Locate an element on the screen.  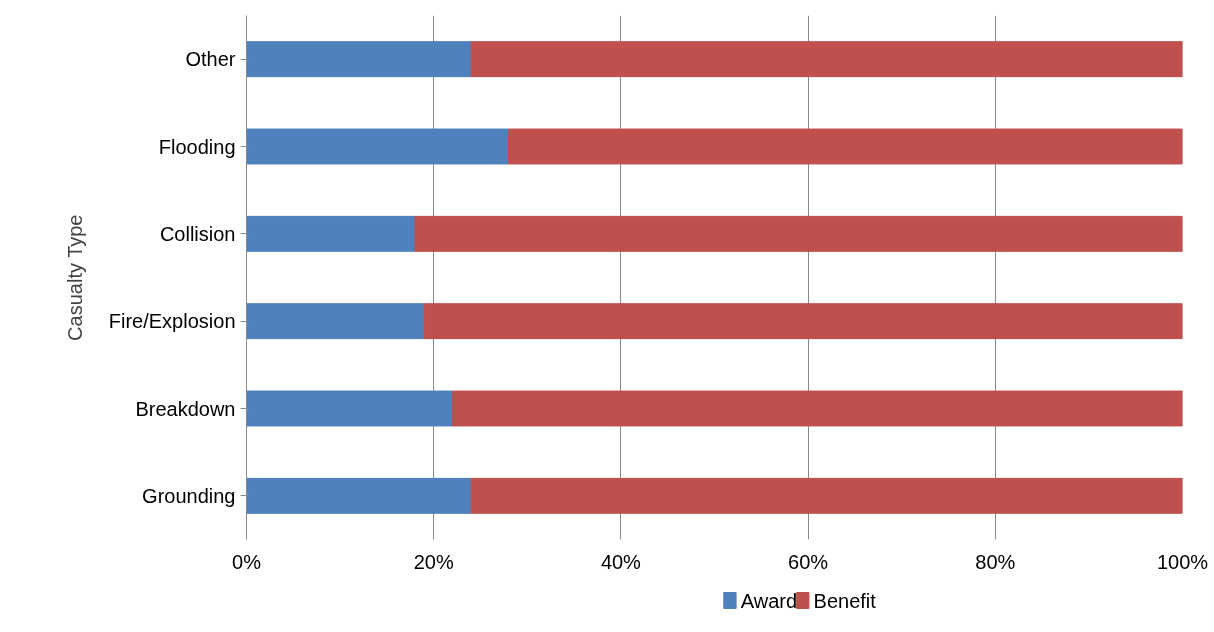
x-tick-label: 100% is located at coordinates (1182, 561).